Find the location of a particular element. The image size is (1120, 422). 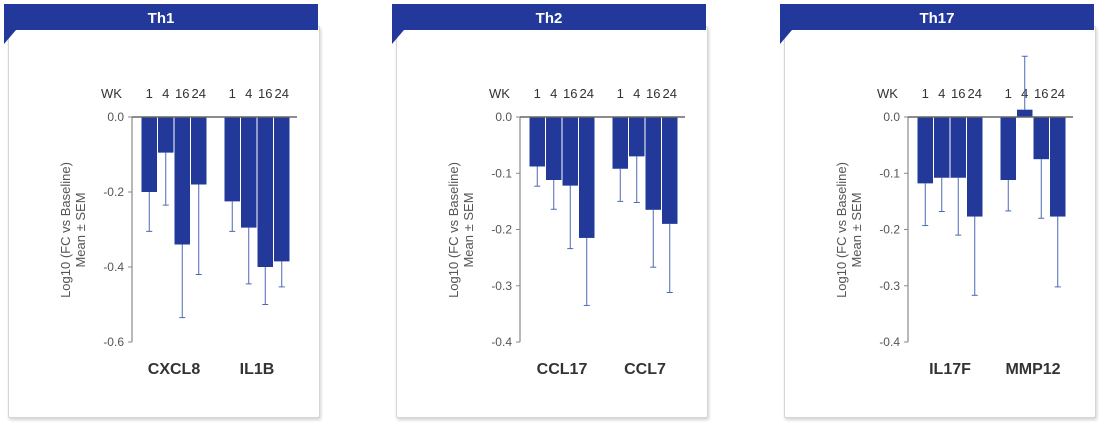

series-label: IL17F is located at coordinates (950, 369).